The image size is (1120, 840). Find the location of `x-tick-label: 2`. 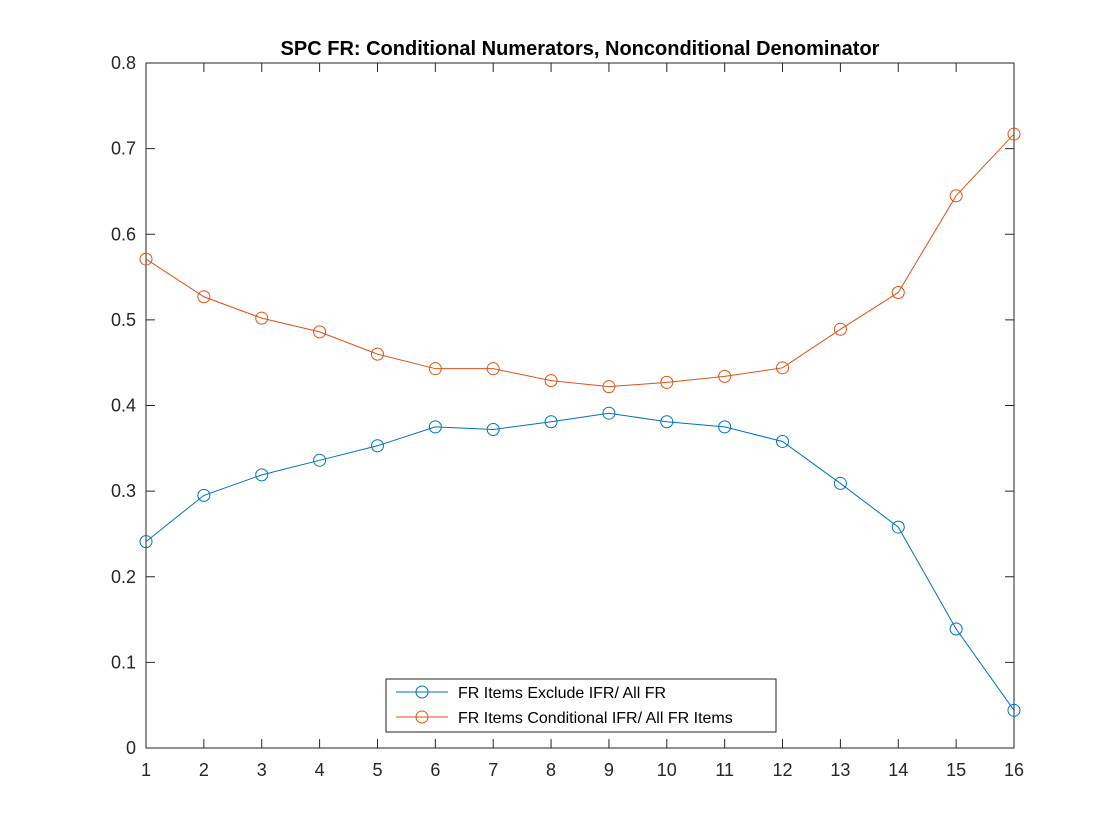

x-tick-label: 2 is located at coordinates (204, 770).